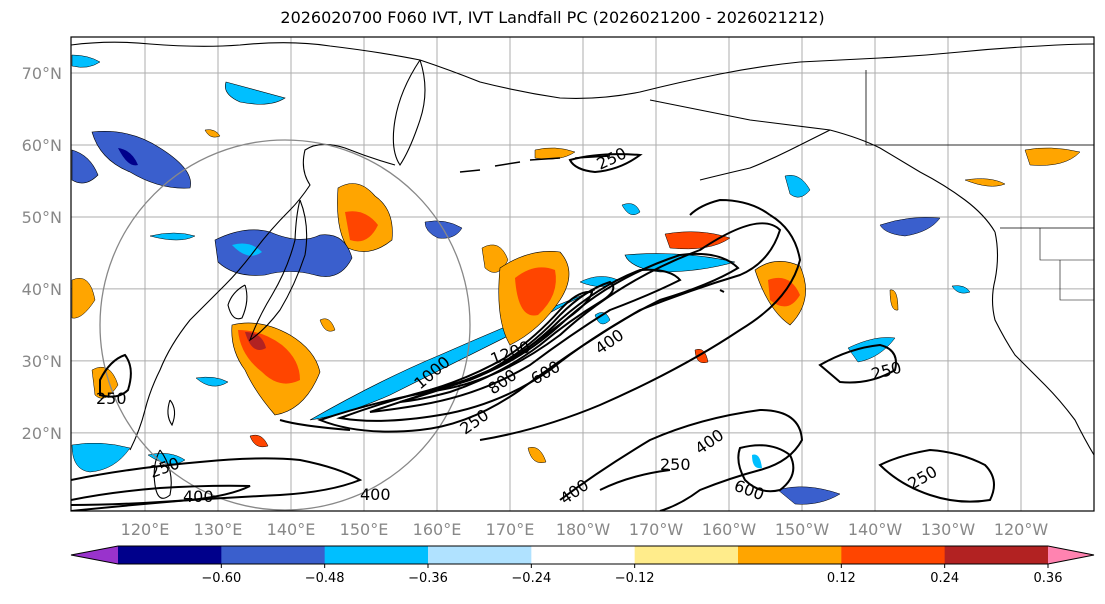 Image resolution: width=1105 pixels, height=604 pixels. What do you see at coordinates (635, 578) in the screenshot?
I see `colorbar-tick-label: −0.12` at bounding box center [635, 578].